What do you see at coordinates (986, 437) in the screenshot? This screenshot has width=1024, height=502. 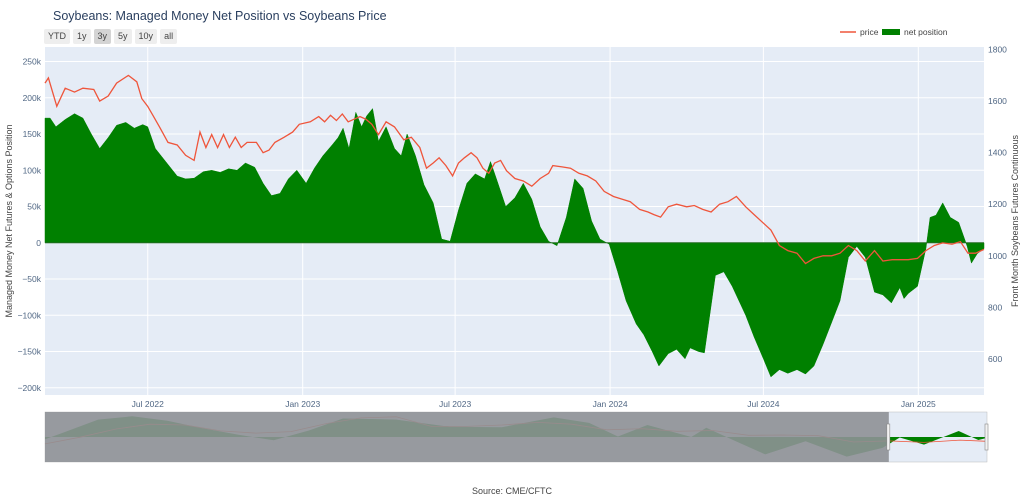 I see `range-slider-right-handle` at bounding box center [986, 437].